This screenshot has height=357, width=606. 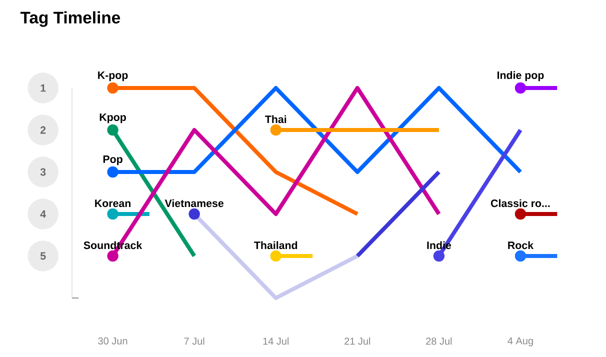 I want to click on series-label: Thai, so click(x=275, y=119).